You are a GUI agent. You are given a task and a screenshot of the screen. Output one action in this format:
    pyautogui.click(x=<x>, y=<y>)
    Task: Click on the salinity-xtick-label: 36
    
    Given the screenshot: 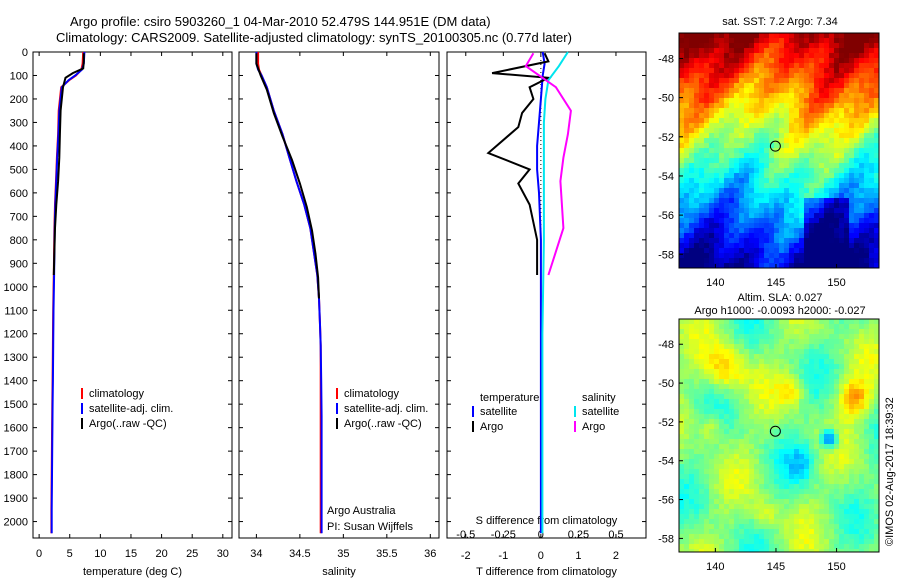 What is the action you would take?
    pyautogui.click(x=430, y=554)
    